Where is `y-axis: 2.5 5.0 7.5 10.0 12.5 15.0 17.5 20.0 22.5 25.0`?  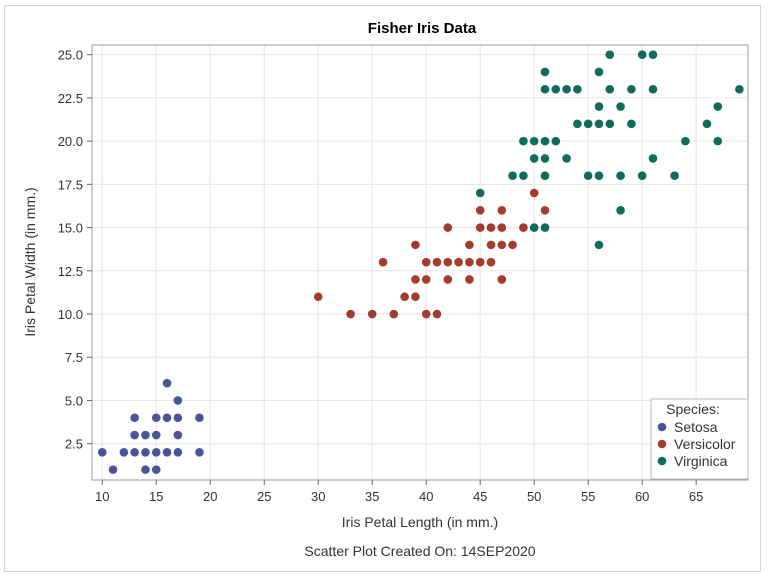 y-axis: 2.5 5.0 7.5 10.0 12.5 15.0 17.5 20.0 22.5 25.0 is located at coordinates (75, 250).